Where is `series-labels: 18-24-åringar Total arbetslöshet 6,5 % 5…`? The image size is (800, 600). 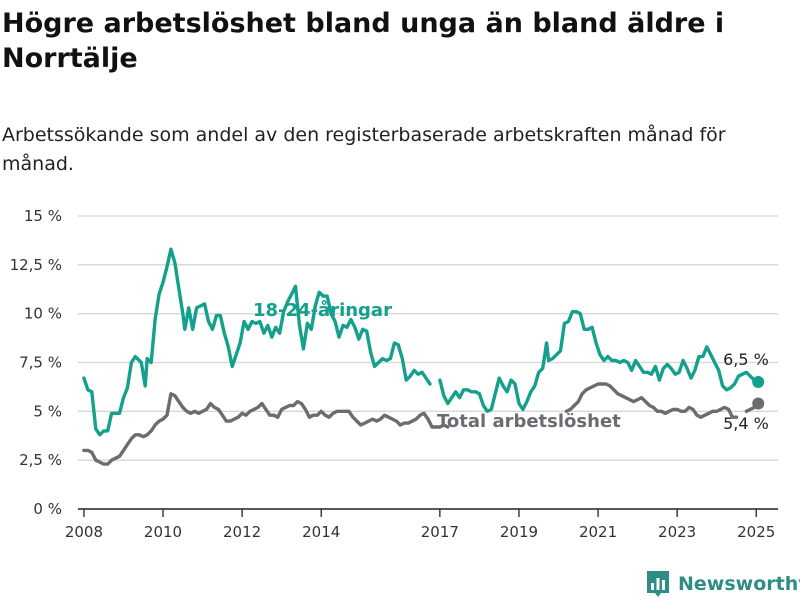
series-labels: 18-24-åringar Total arbetslöshet 6,5 % 5… is located at coordinates (511, 366).